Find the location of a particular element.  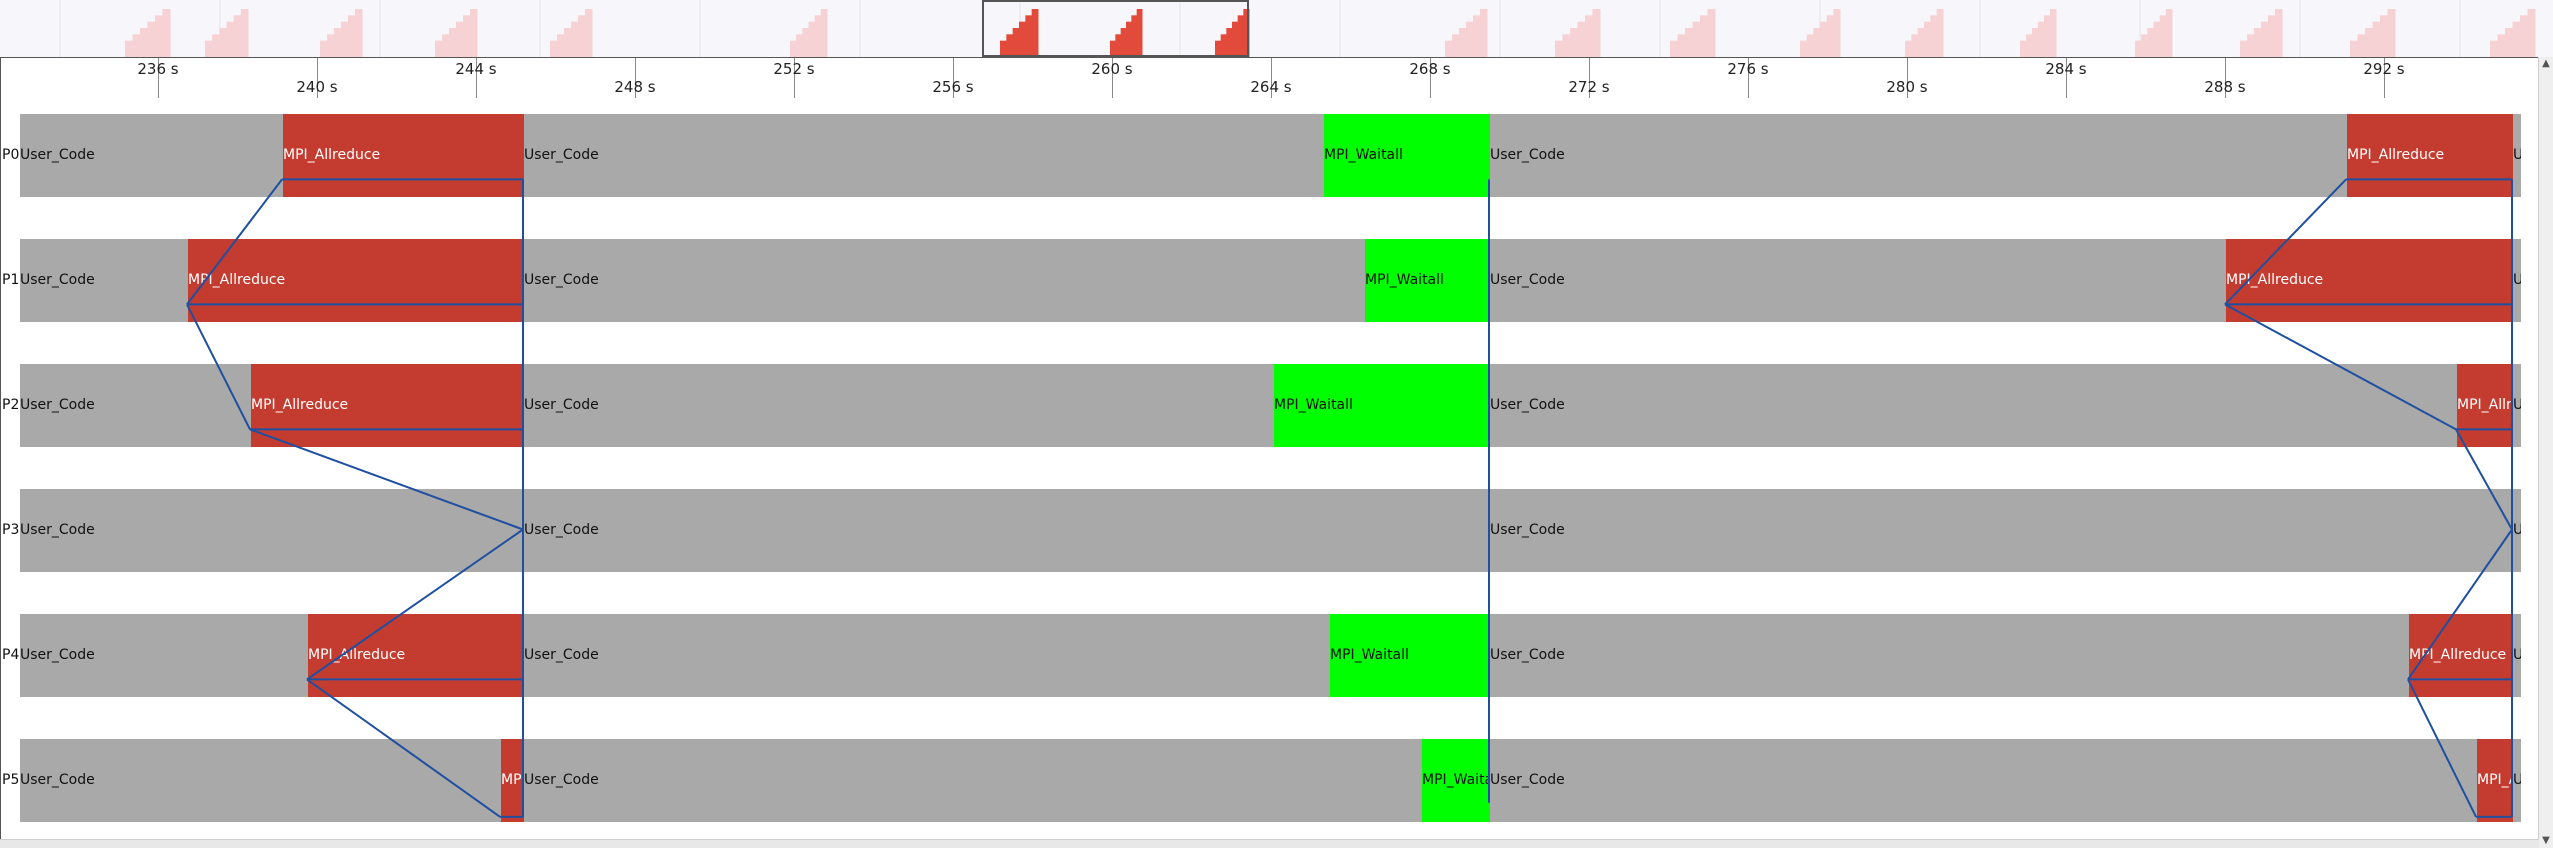

minimap-selection-window is located at coordinates (1115, 28).